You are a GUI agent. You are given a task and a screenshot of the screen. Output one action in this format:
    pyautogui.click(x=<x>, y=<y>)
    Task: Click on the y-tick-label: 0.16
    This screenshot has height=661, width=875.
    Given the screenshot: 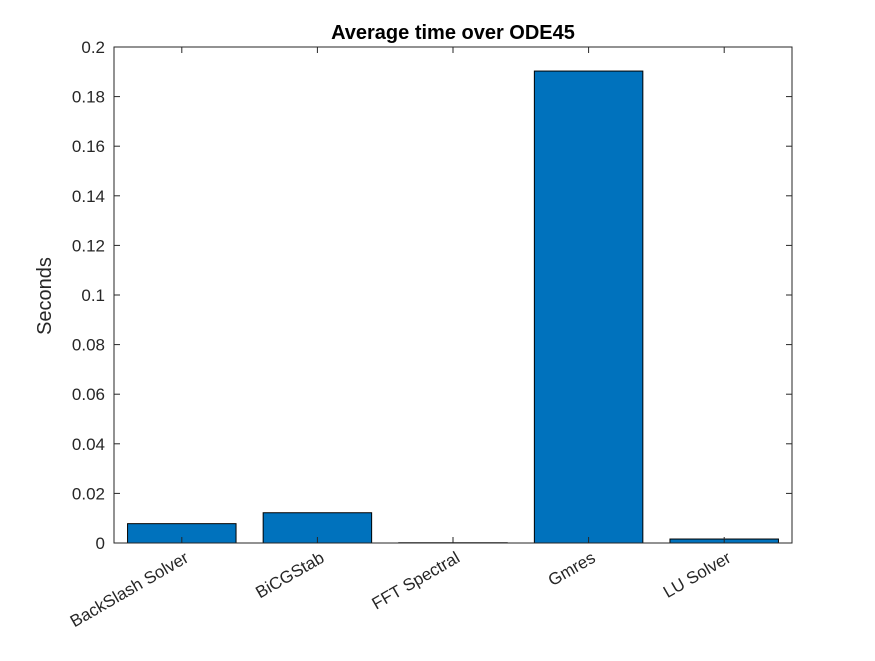 What is the action you would take?
    pyautogui.click(x=88, y=146)
    